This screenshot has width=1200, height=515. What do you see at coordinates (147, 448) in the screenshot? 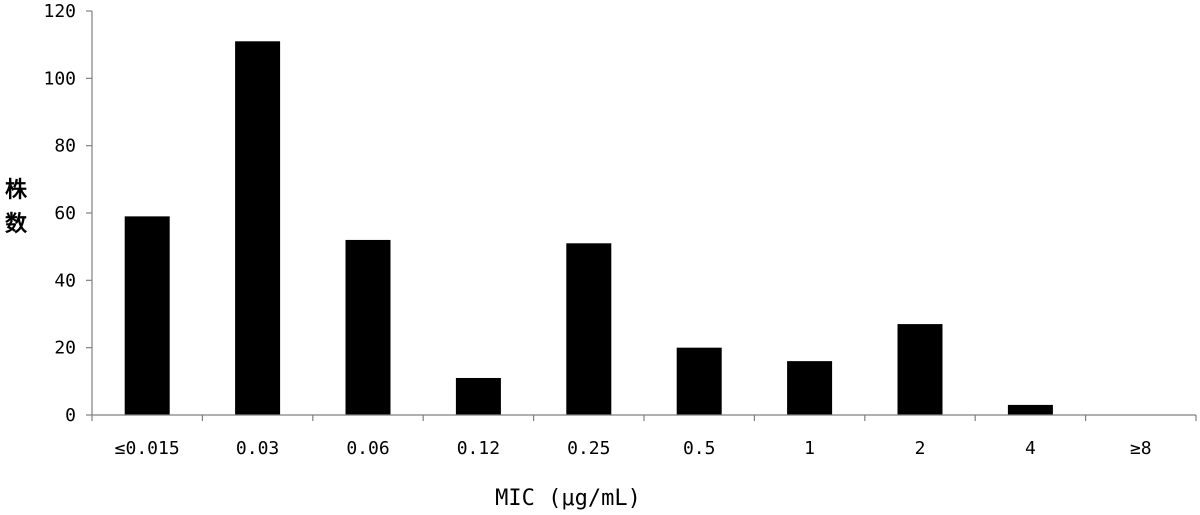
I see `x-tick-label: ≤0.015` at bounding box center [147, 448].